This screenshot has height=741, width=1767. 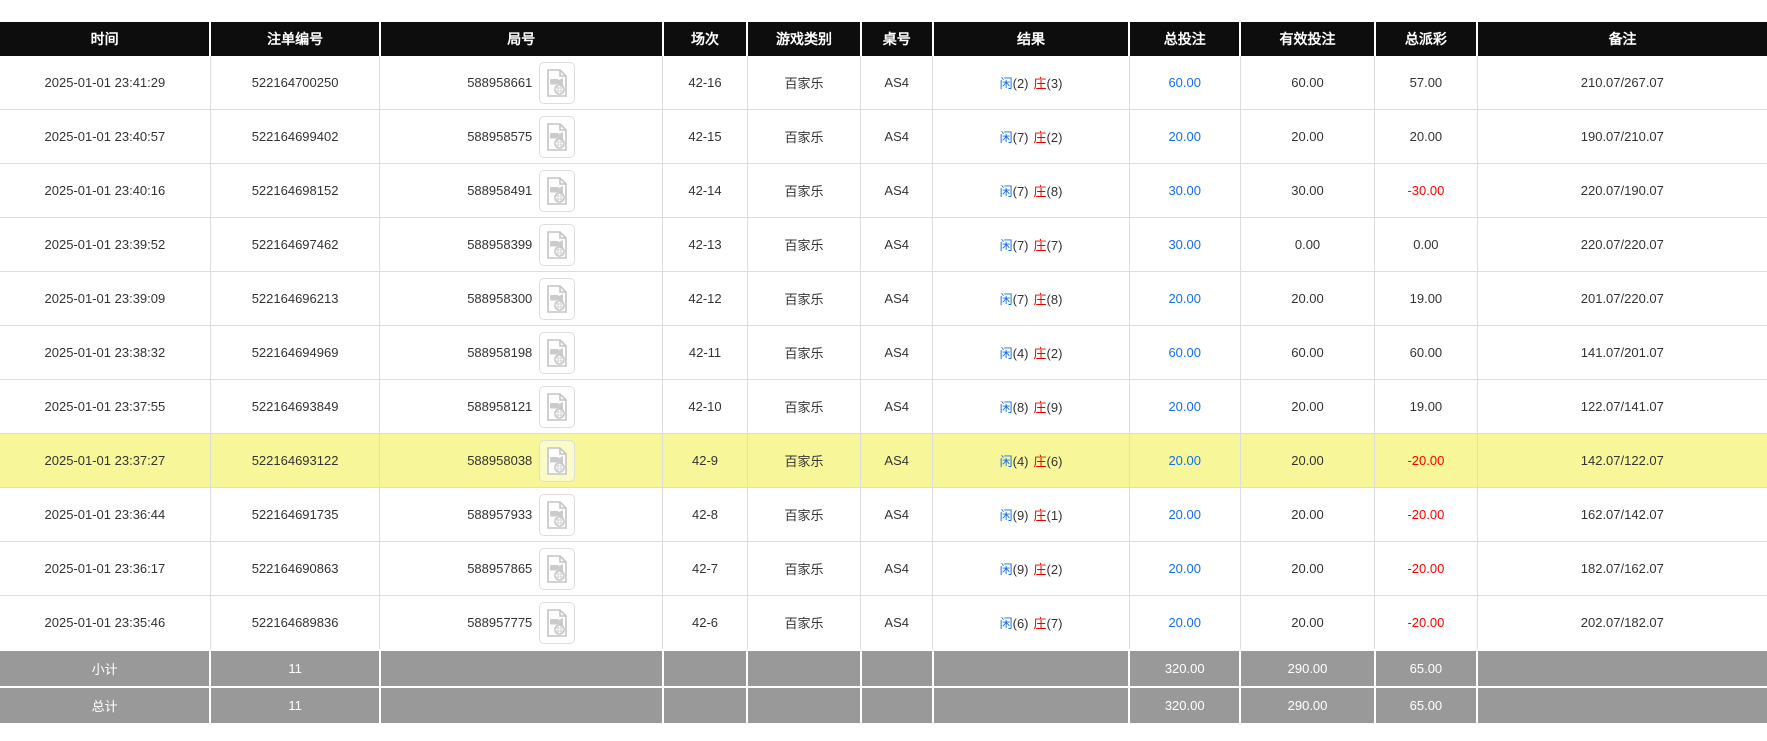 What do you see at coordinates (500, 622) in the screenshot?
I see `round-number: 588957775` at bounding box center [500, 622].